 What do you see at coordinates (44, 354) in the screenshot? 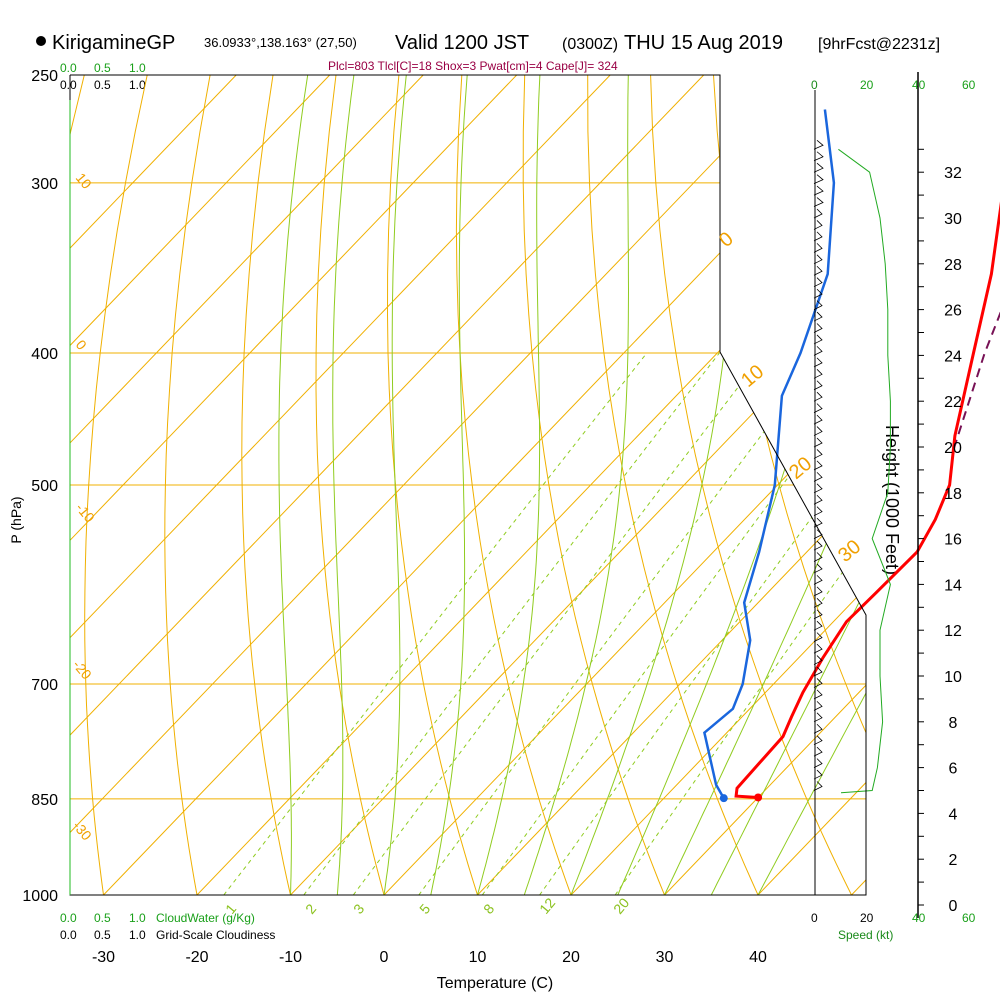
I see `pressure-tick-label: 400` at bounding box center [44, 354].